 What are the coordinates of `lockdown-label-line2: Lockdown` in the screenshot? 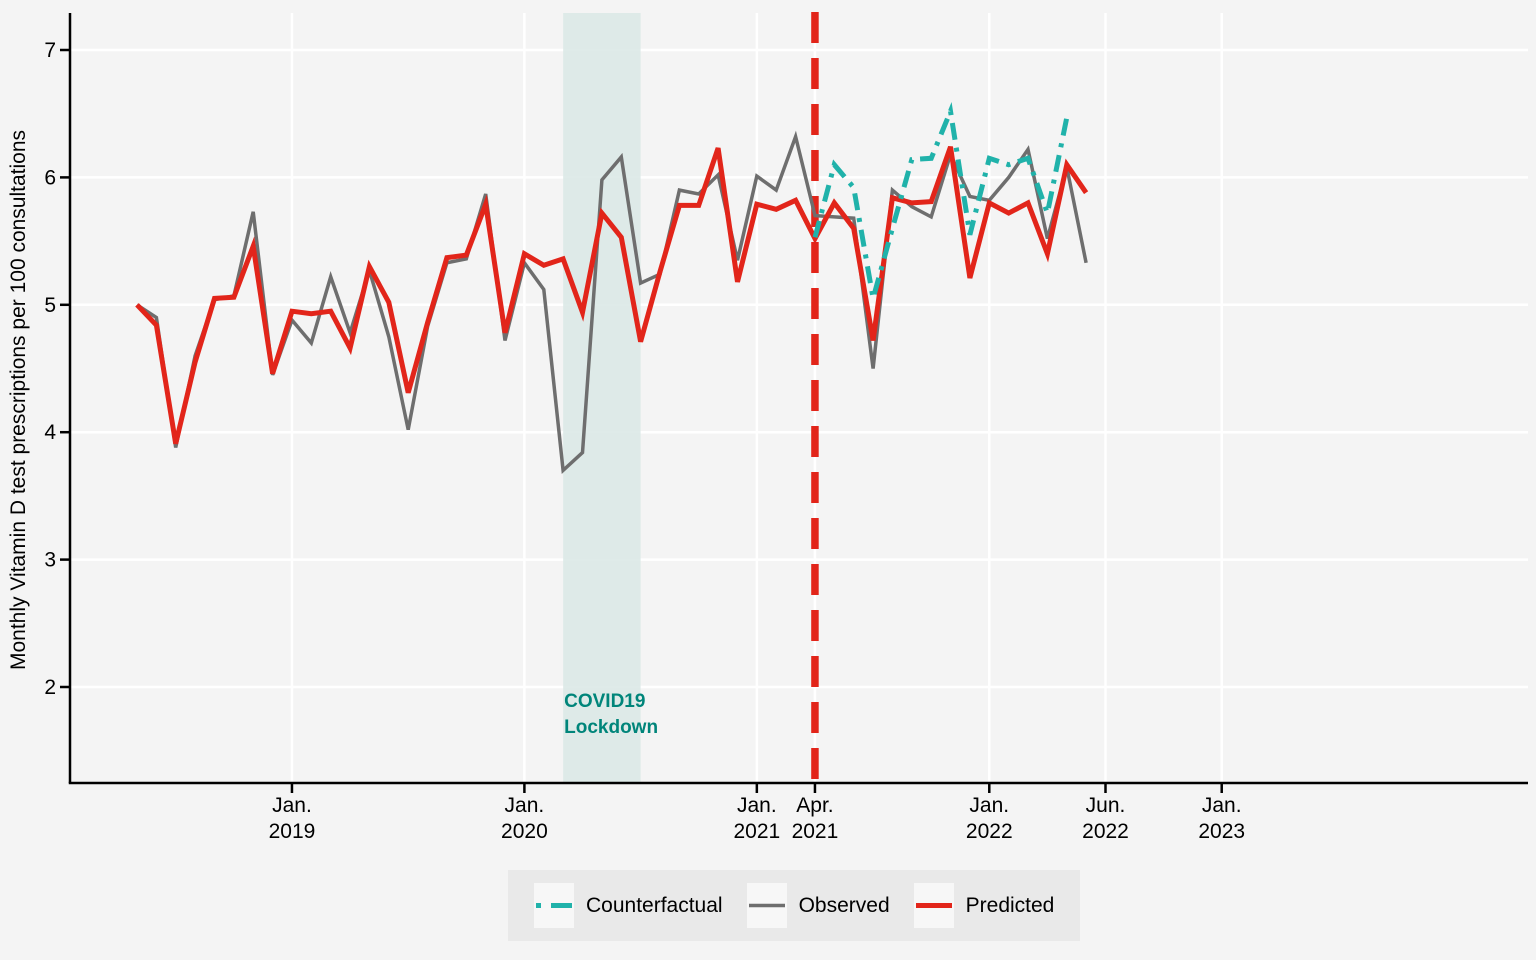 It's located at (611, 727).